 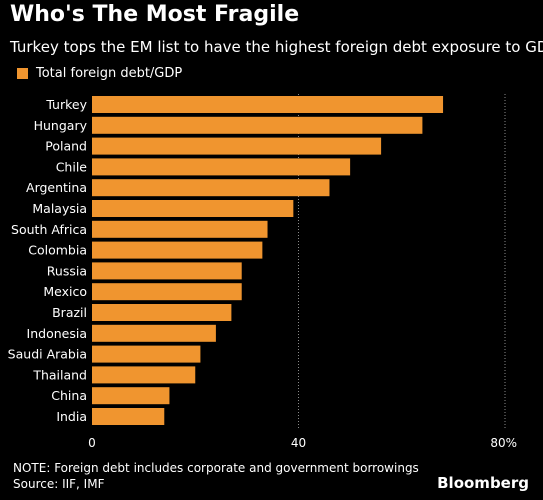 What do you see at coordinates (49, 229) in the screenshot?
I see `category-label: South Africa` at bounding box center [49, 229].